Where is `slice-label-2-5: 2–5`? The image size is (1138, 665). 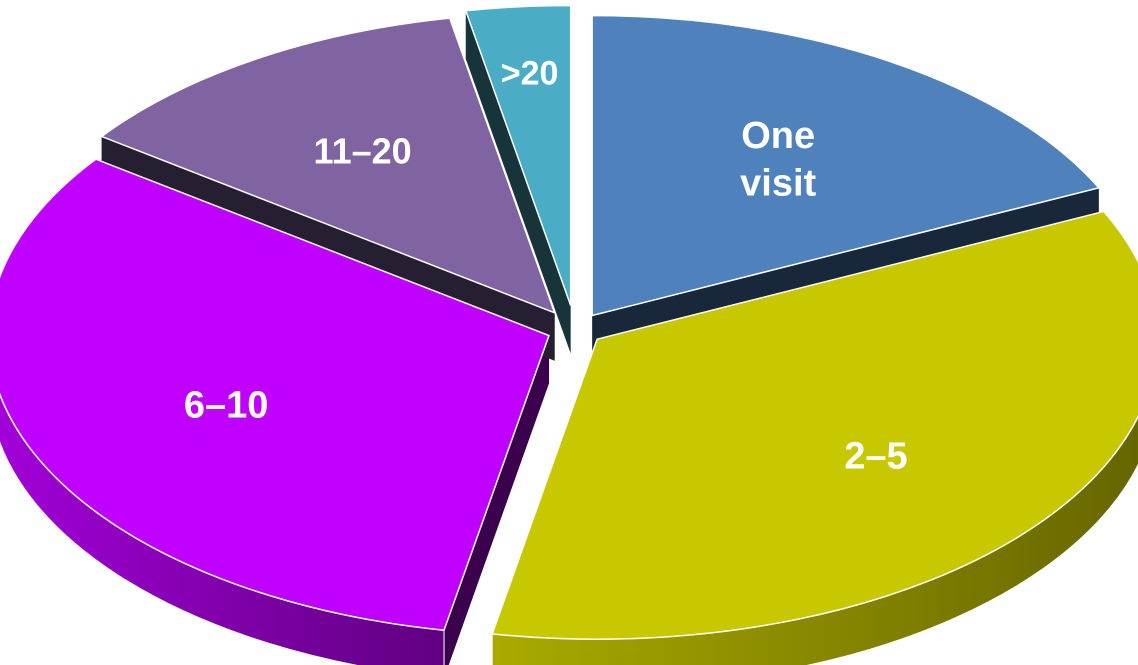 slice-label-2-5: 2–5 is located at coordinates (875, 456).